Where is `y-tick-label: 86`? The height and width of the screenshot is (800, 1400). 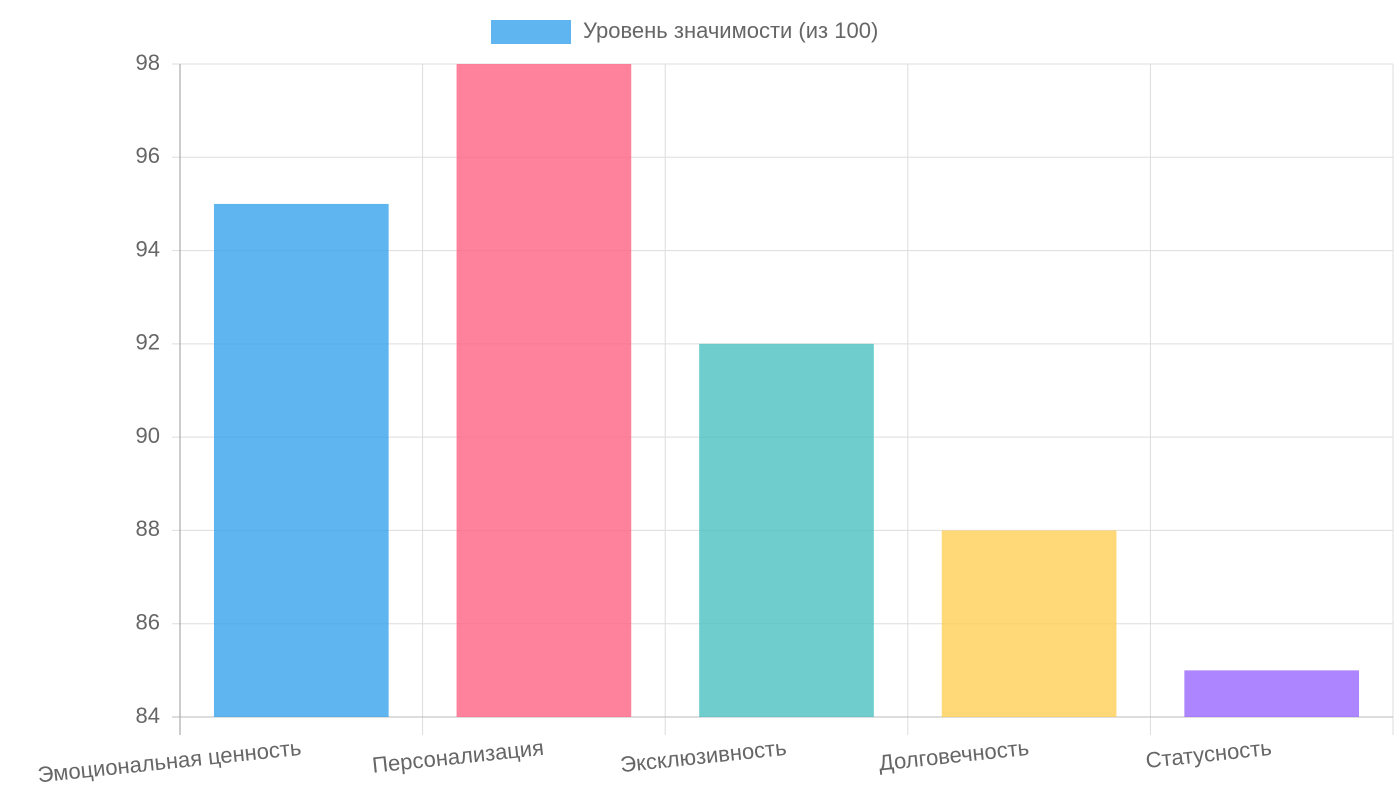 y-tick-label: 86 is located at coordinates (148, 622).